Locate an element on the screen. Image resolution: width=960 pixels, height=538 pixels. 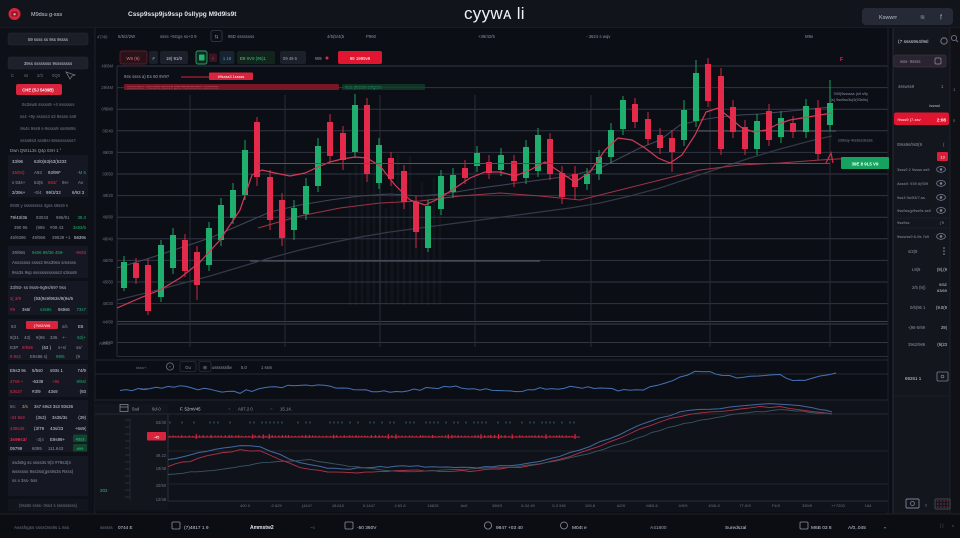
svg-text: 29( is located at coordinates (944, 327).